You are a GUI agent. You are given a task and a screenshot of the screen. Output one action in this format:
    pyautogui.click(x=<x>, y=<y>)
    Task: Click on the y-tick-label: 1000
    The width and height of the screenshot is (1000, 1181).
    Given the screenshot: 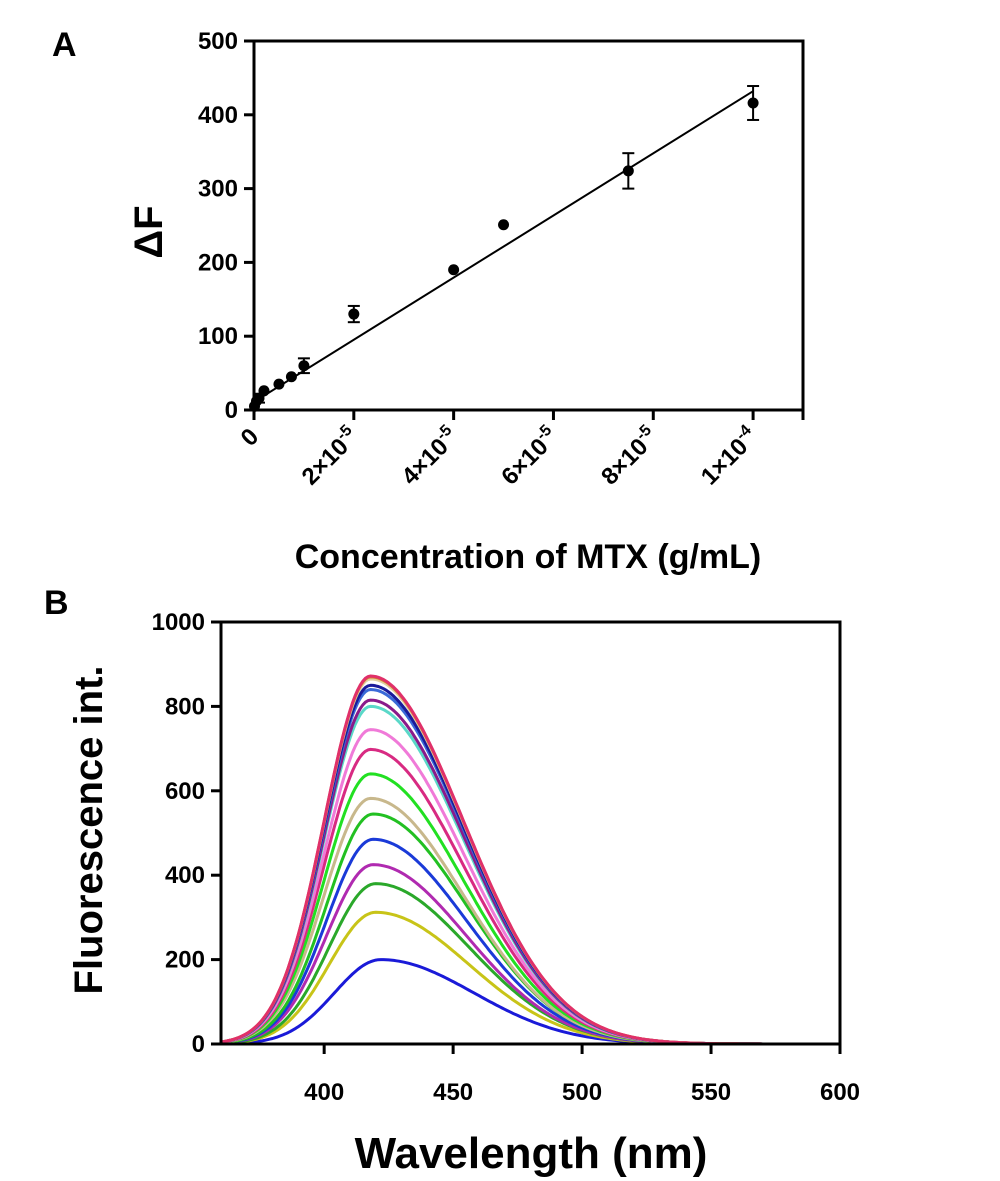 What is the action you would take?
    pyautogui.click(x=178, y=622)
    